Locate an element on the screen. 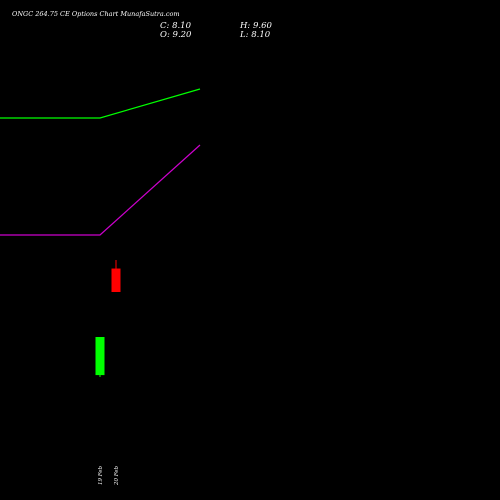  high-value: H: 9.60 is located at coordinates (256, 26).